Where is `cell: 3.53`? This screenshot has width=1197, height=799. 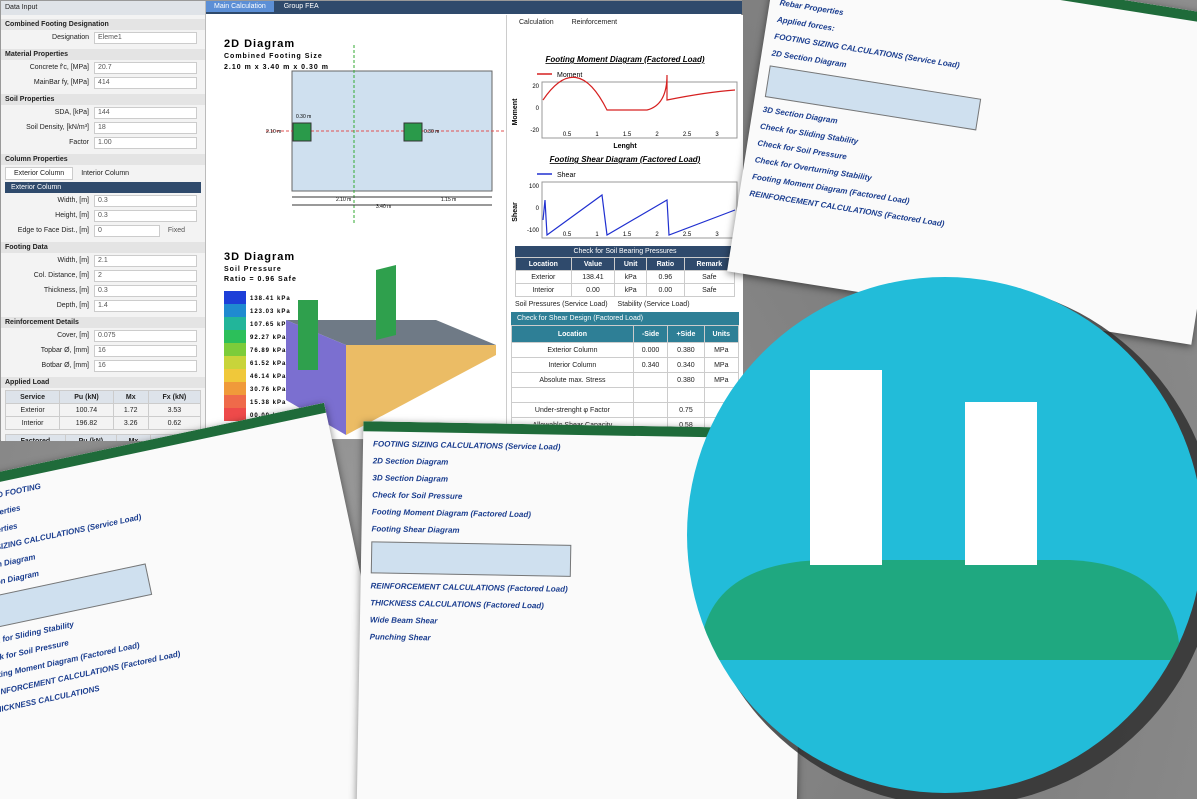
cell: 3.53 is located at coordinates (174, 410).